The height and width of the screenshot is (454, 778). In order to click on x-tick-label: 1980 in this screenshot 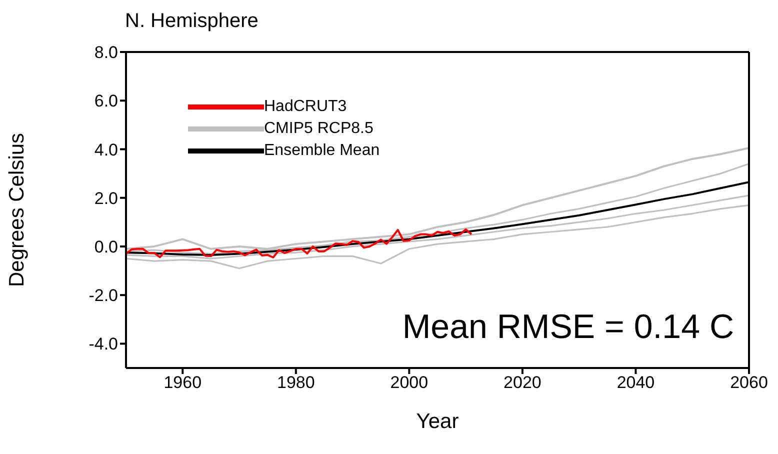, I will do `click(295, 382)`.